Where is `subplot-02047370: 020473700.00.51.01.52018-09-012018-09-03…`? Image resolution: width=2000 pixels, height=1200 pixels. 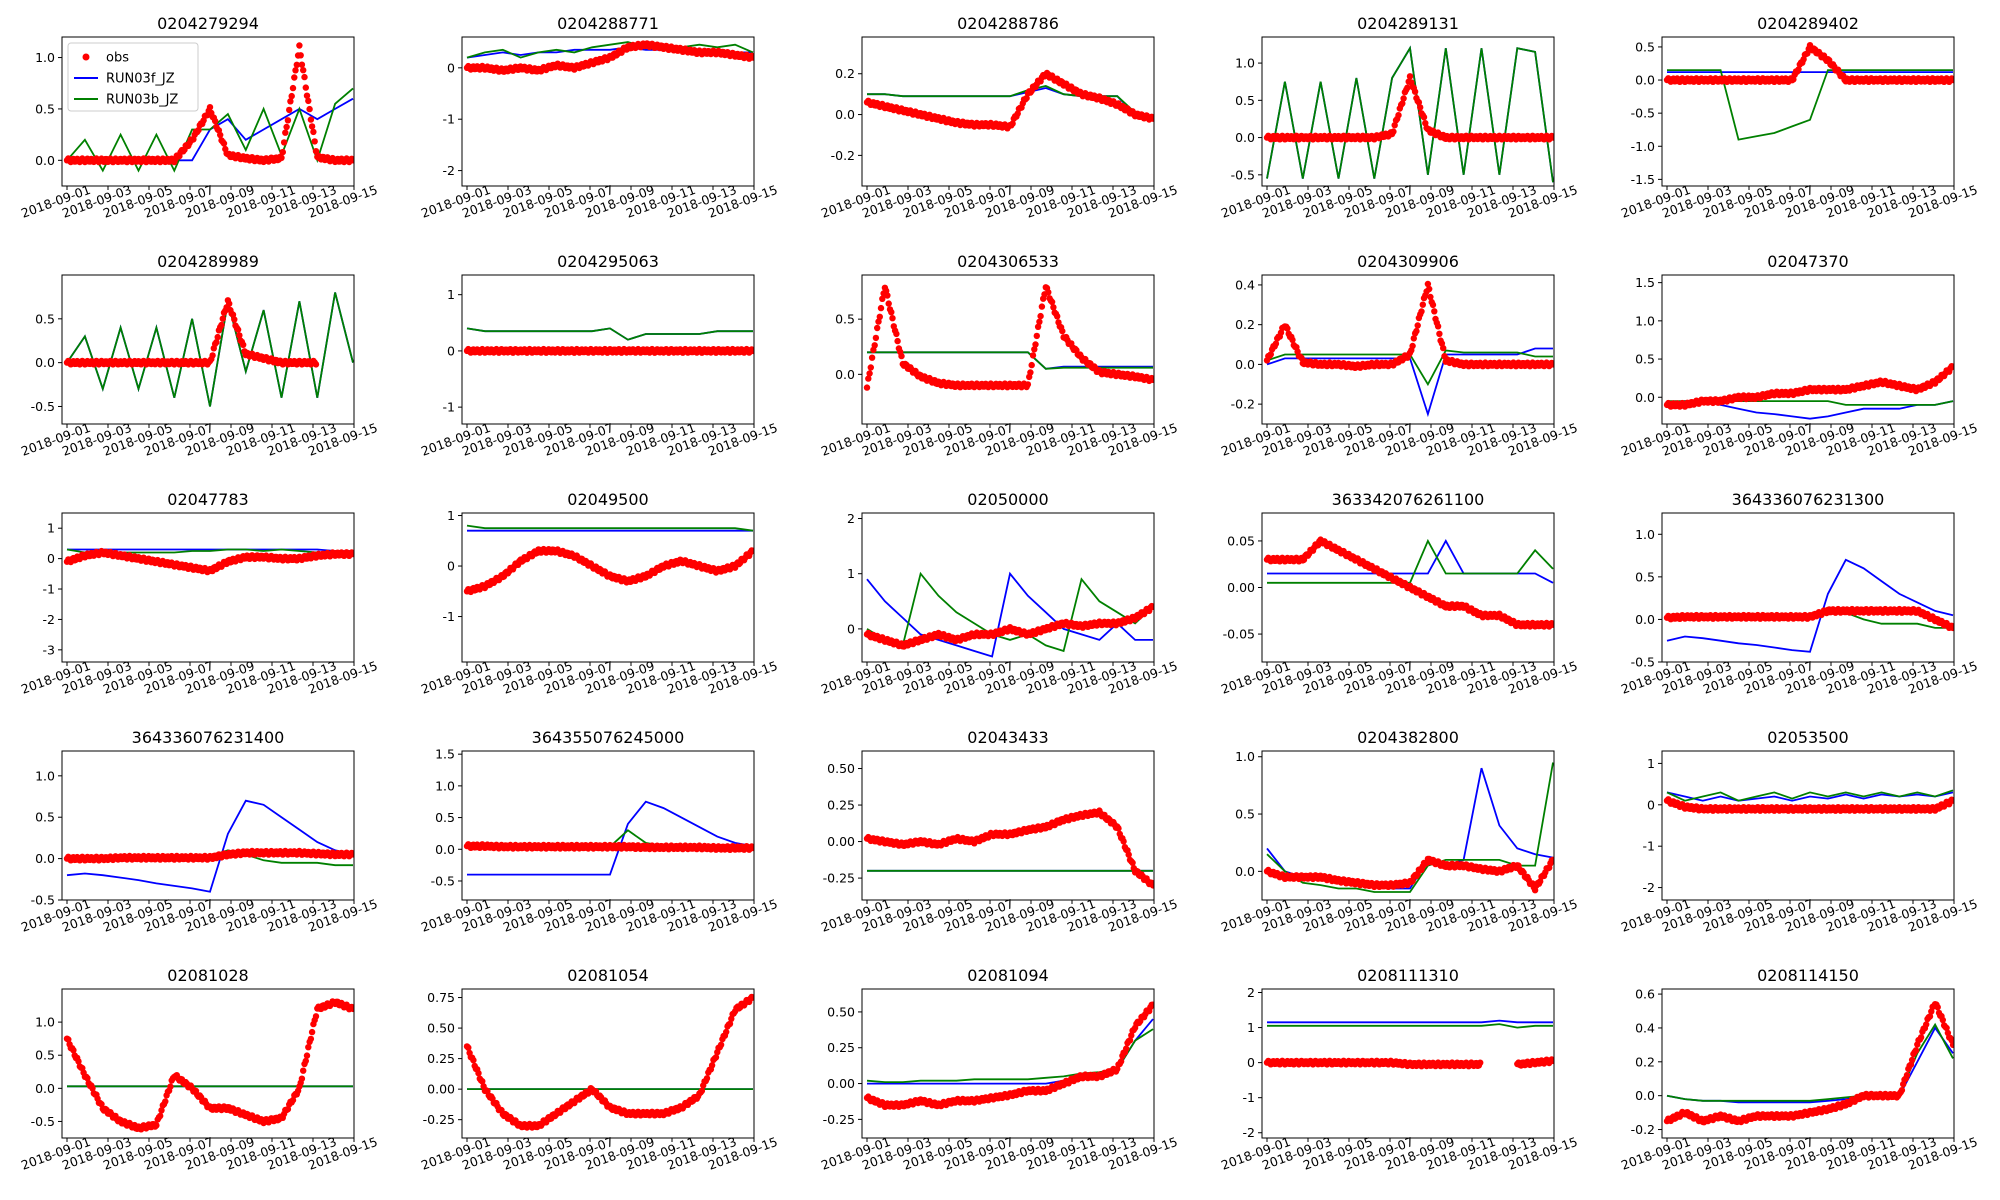
subplot-02047370: 020473700.00.51.01.52018-09-012018-09-03… is located at coordinates (1799, 355).